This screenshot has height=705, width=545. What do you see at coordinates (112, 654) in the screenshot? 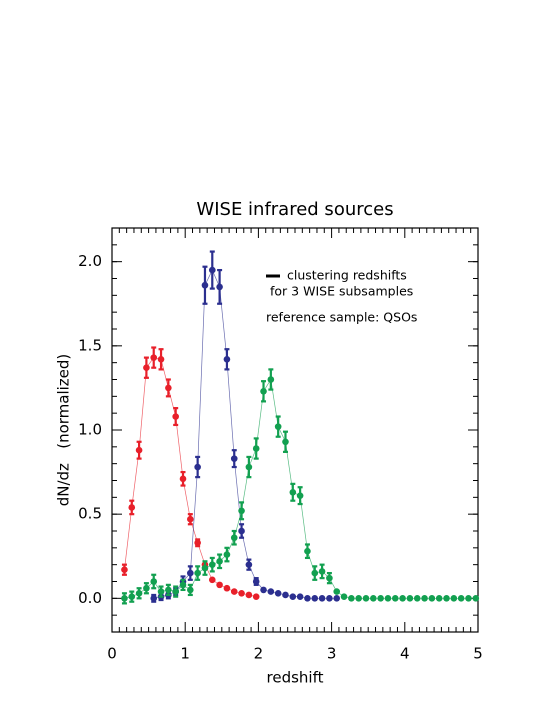
I see `x-tick-label: 0` at bounding box center [112, 654].